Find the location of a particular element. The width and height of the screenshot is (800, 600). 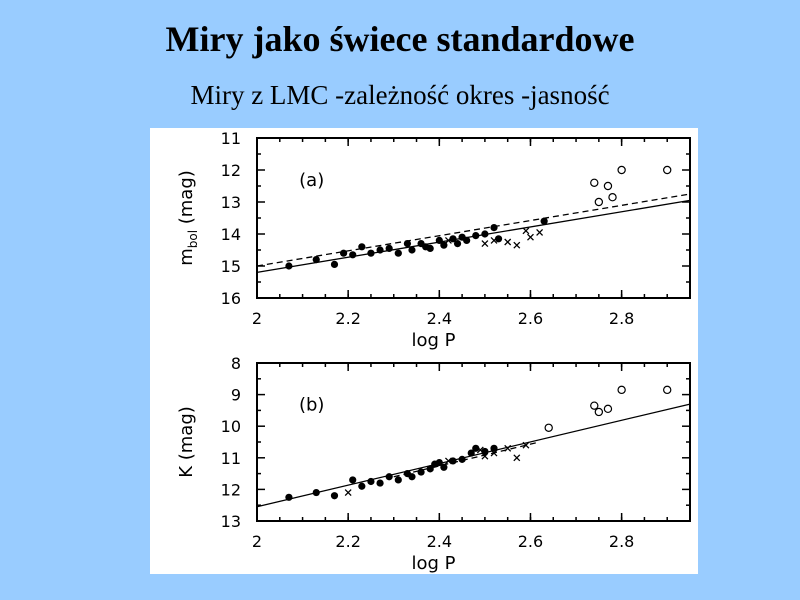

panel-a-xtick-label: 2.8 is located at coordinates (621, 318).